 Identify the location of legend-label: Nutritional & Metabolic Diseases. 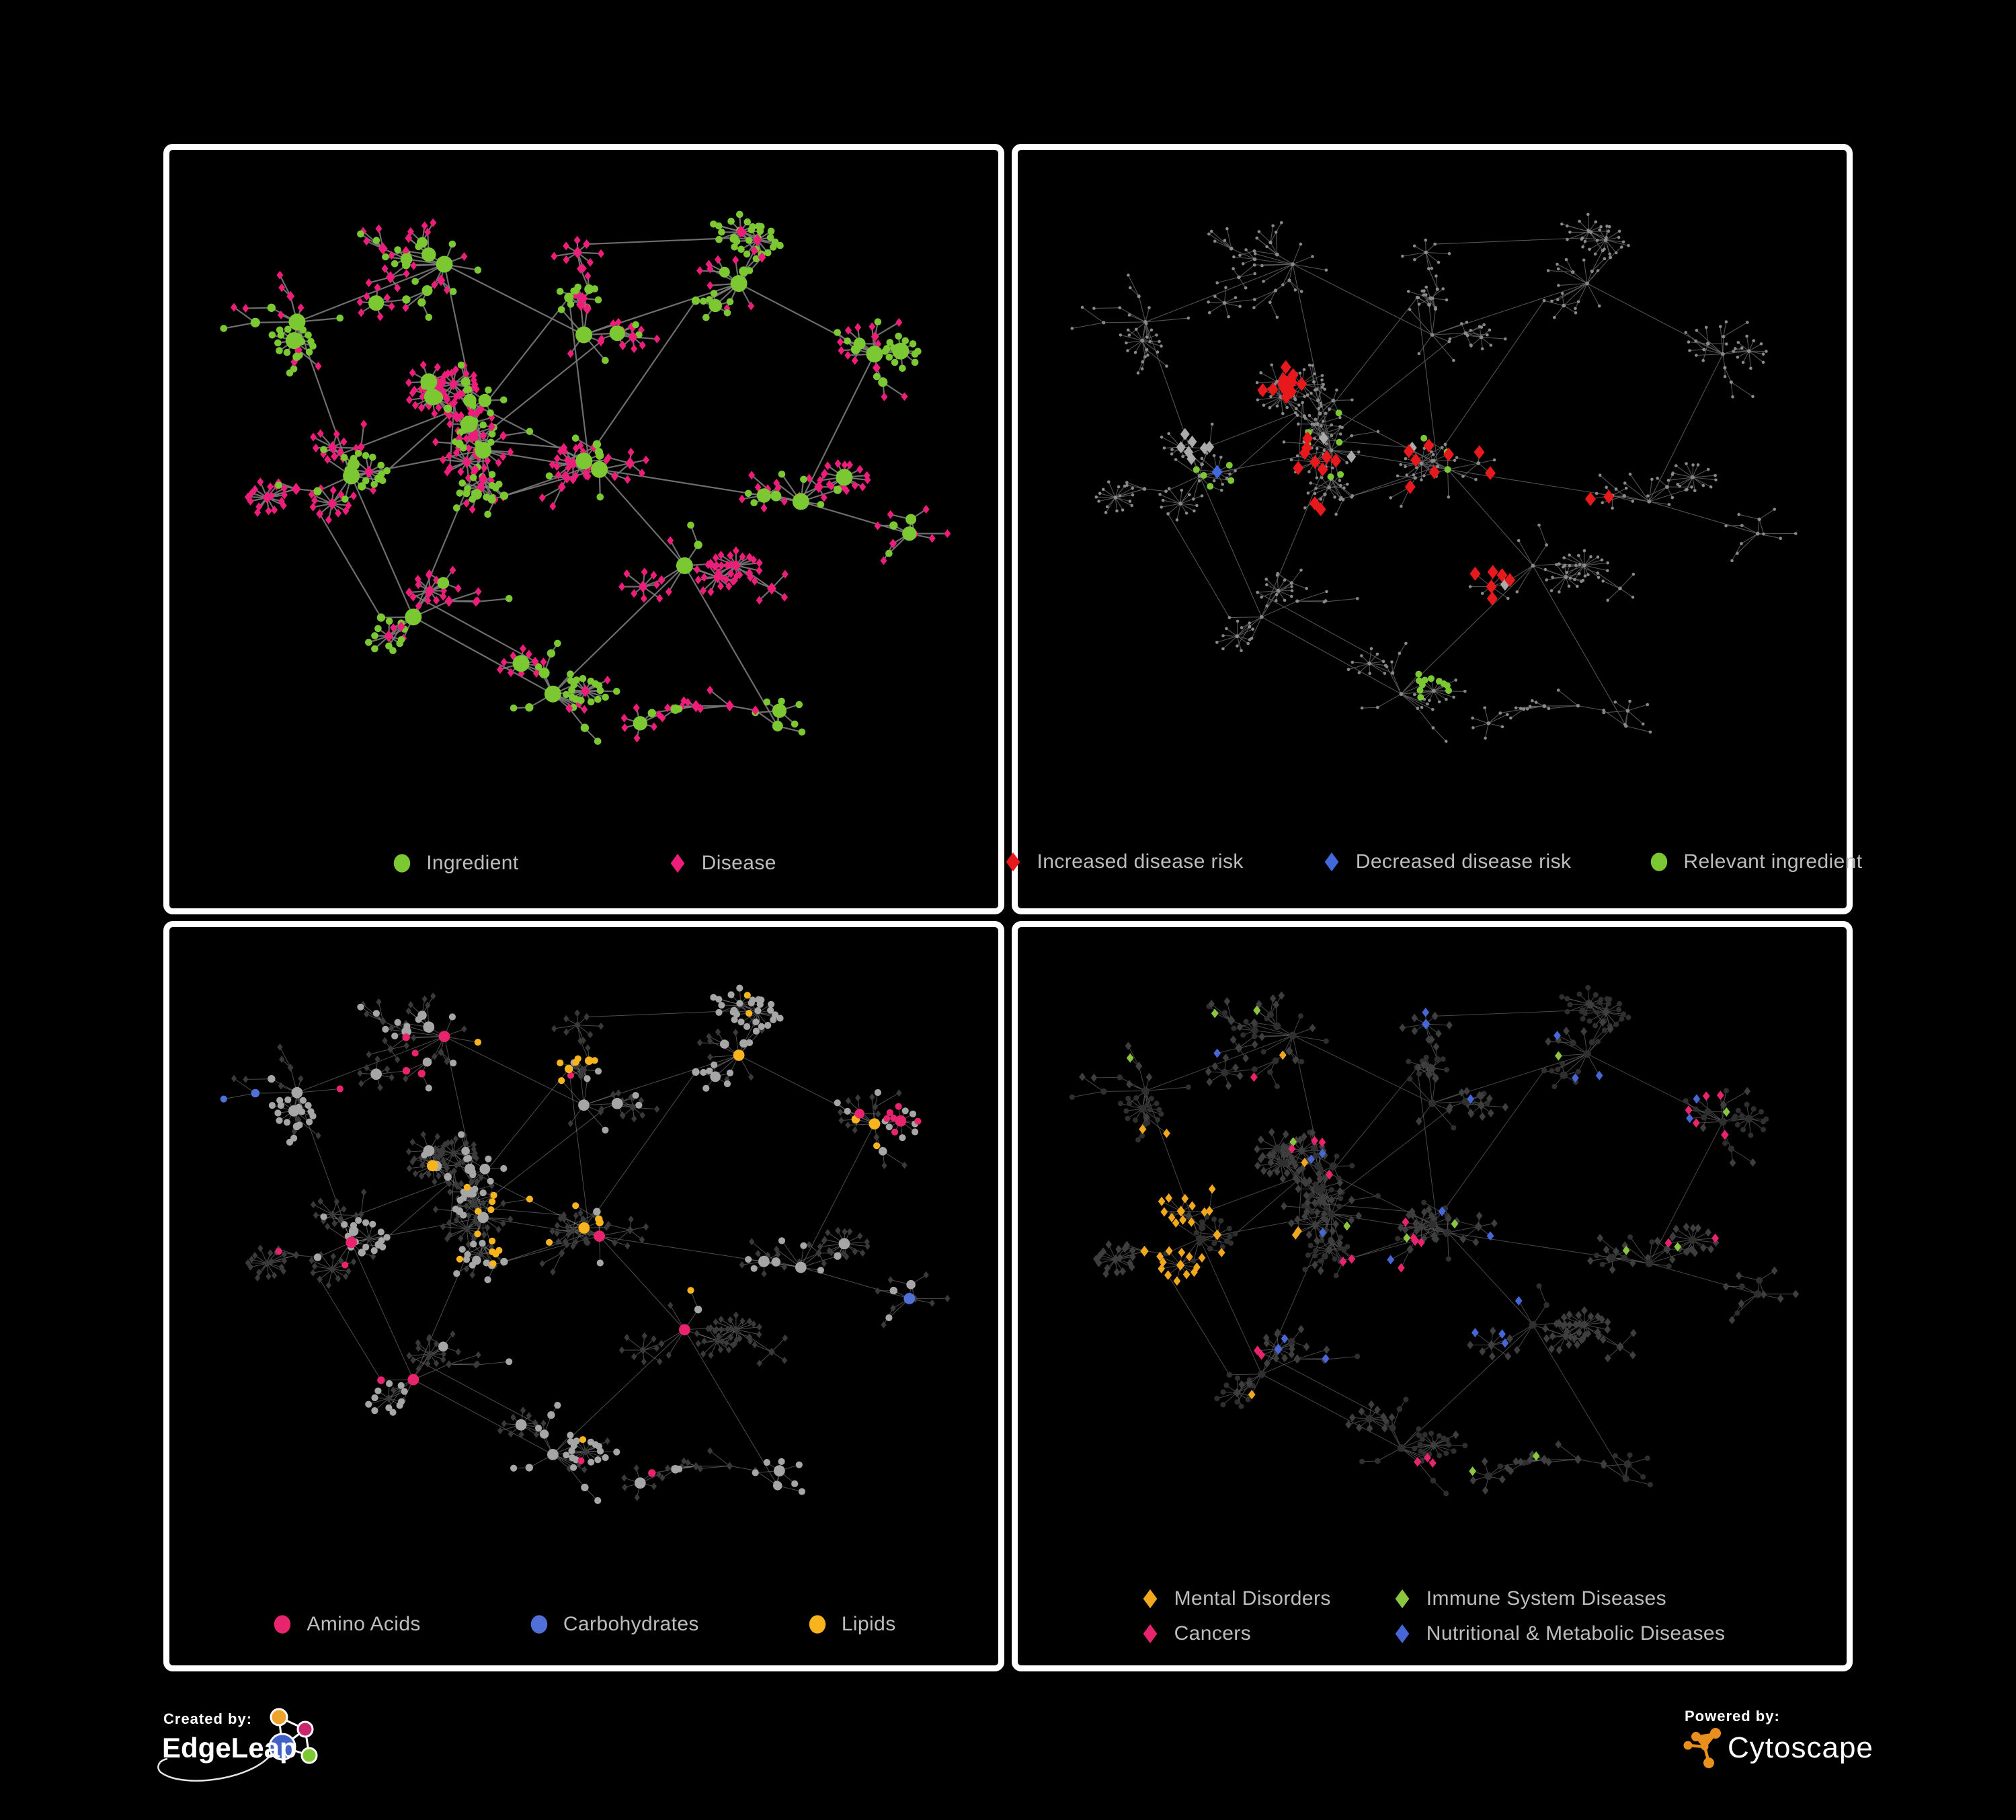
(1576, 1633).